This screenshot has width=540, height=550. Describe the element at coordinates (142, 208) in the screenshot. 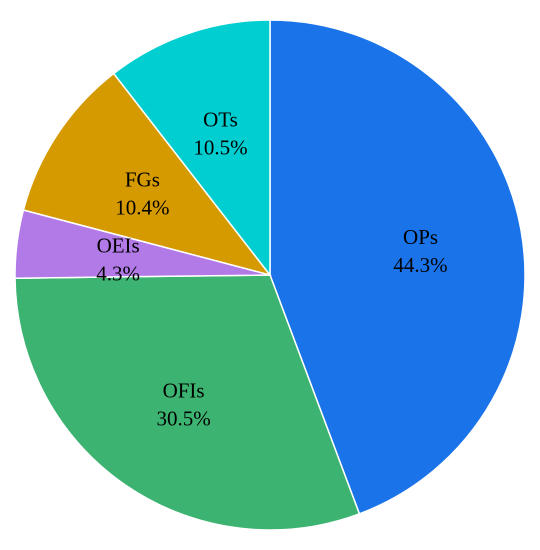

I see `slice-value-fgs: 10.4%` at that location.